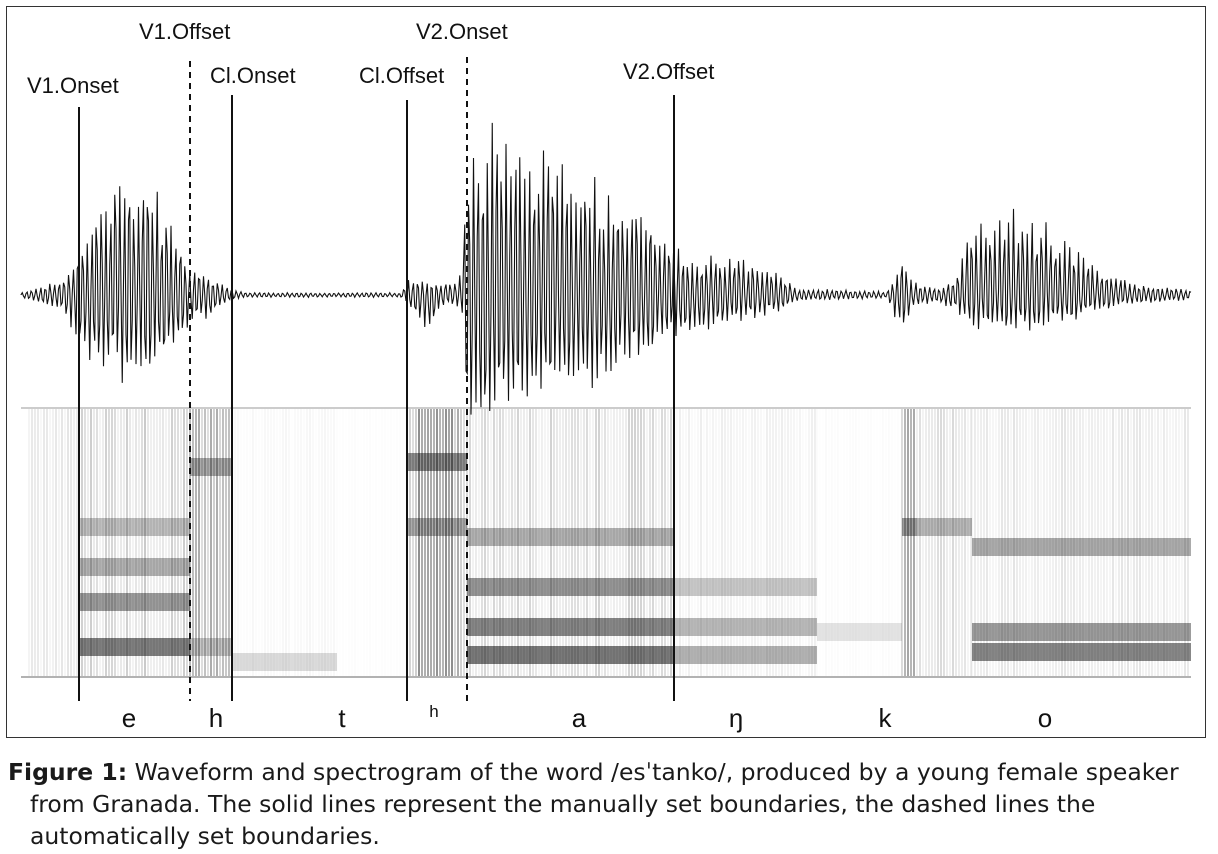 Image resolution: width=1218 pixels, height=854 pixels. Describe the element at coordinates (886, 718) in the screenshot. I see `segment-label: k` at that location.